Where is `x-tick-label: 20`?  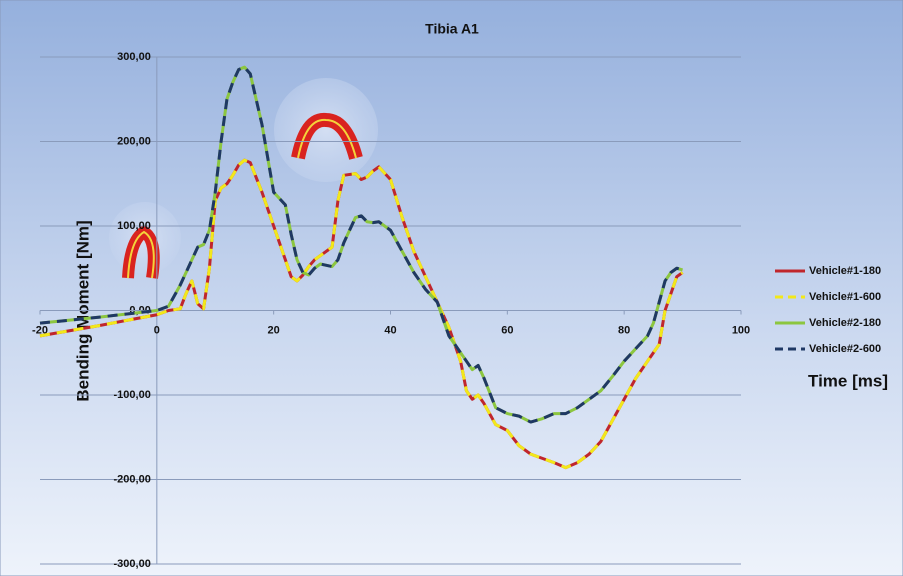
x-tick-label: 20 is located at coordinates (274, 330).